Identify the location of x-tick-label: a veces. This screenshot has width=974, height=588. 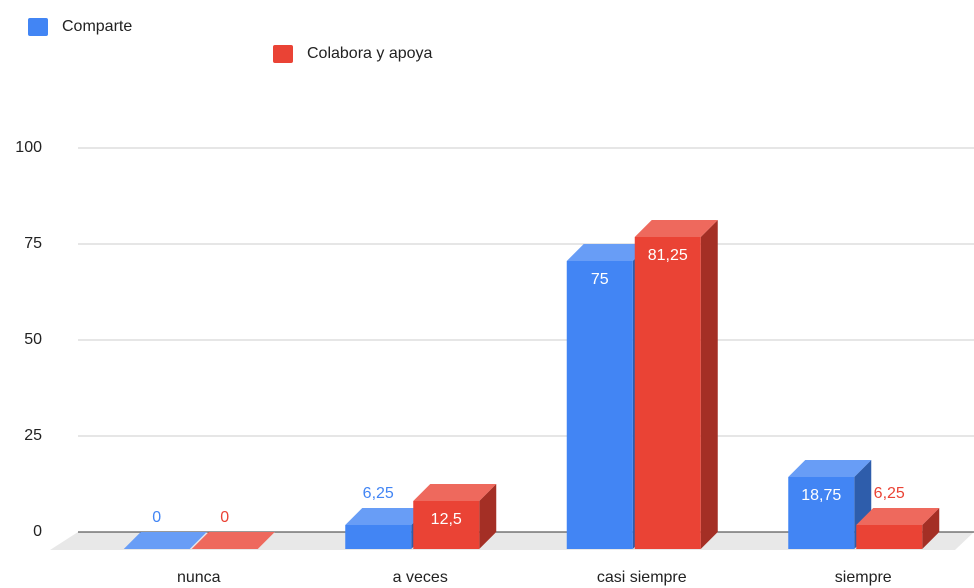
(420, 577).